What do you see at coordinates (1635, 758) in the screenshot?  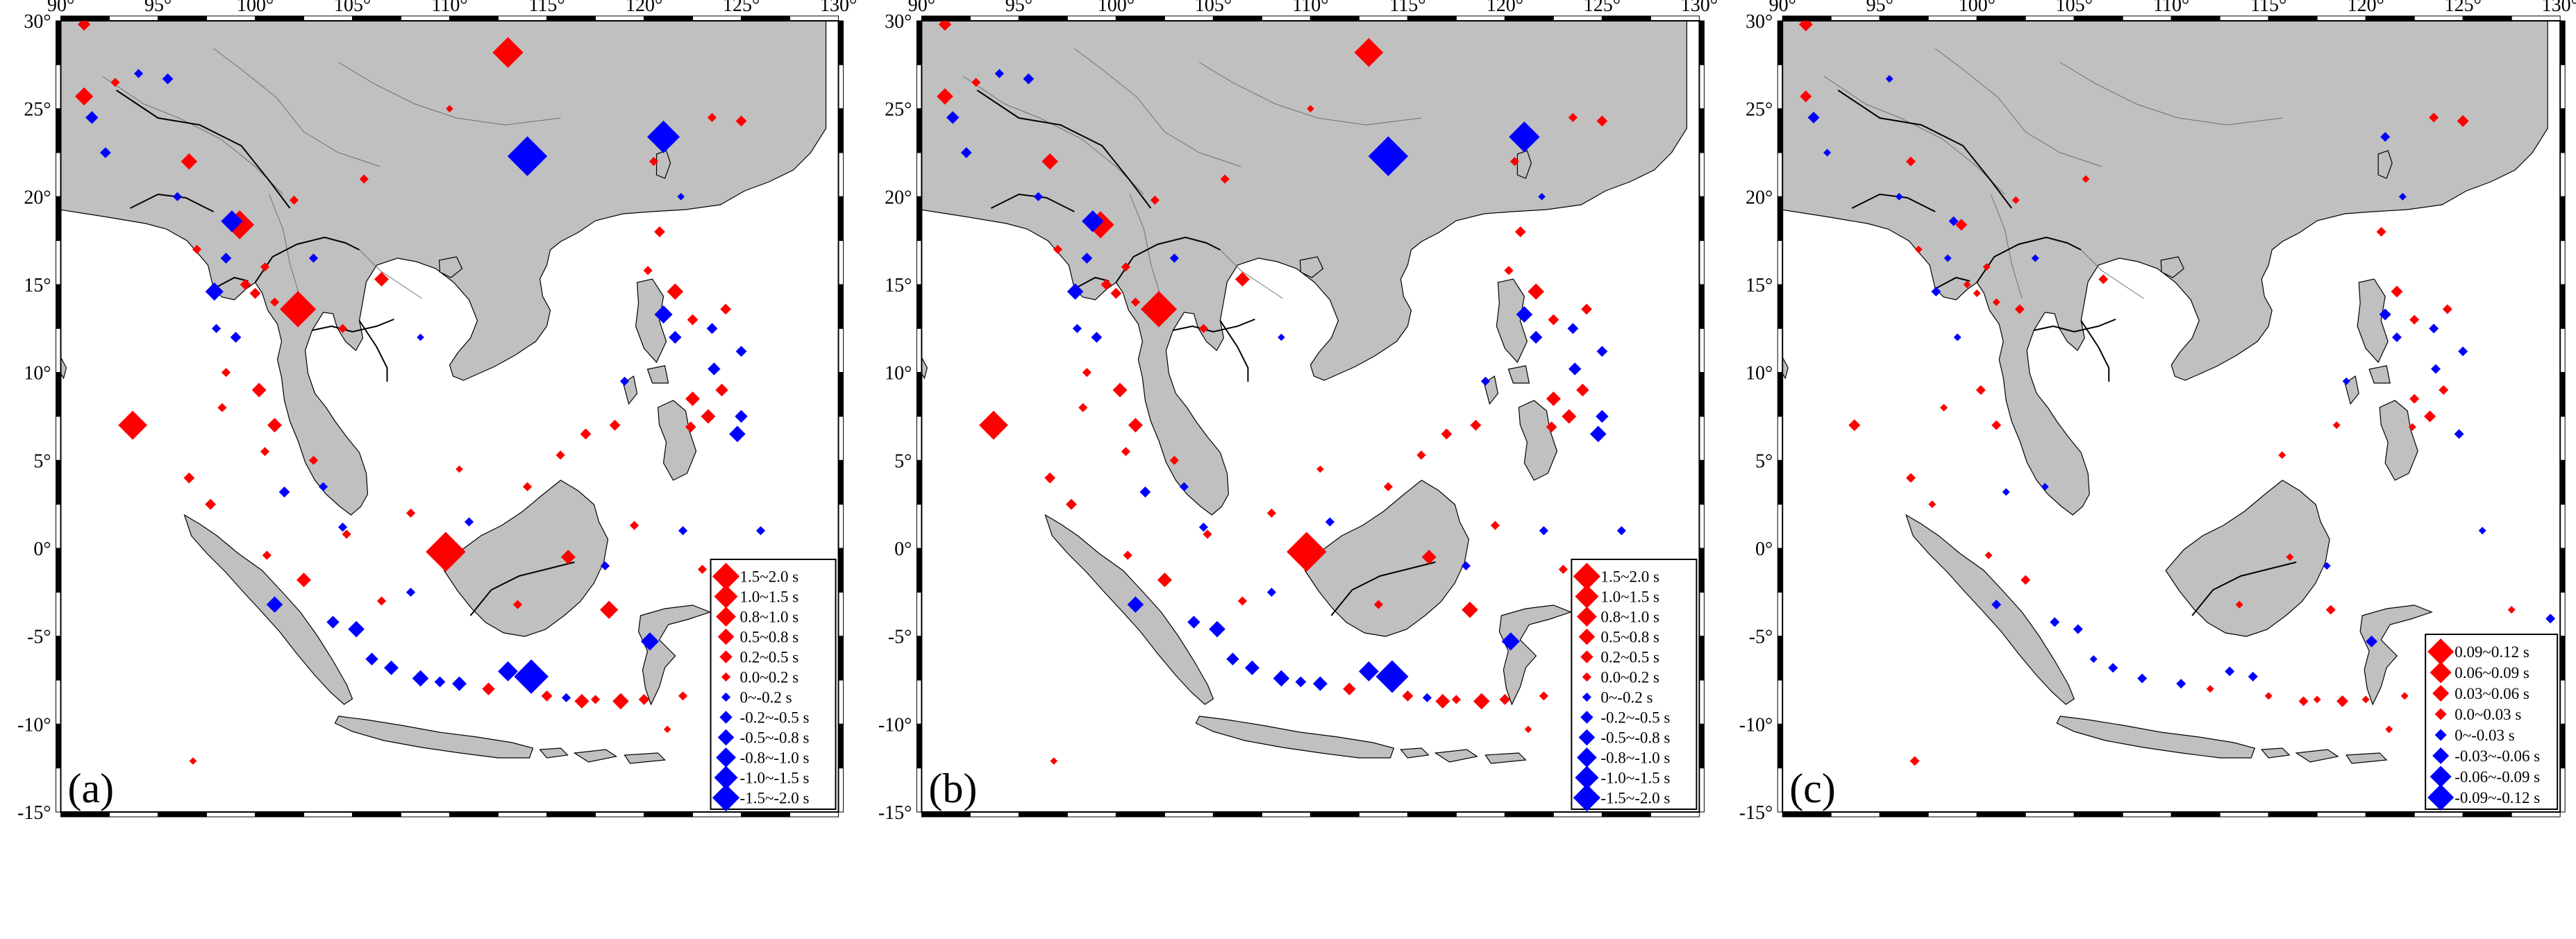 I see `legend-label: -0.8~-1.0 s` at bounding box center [1635, 758].